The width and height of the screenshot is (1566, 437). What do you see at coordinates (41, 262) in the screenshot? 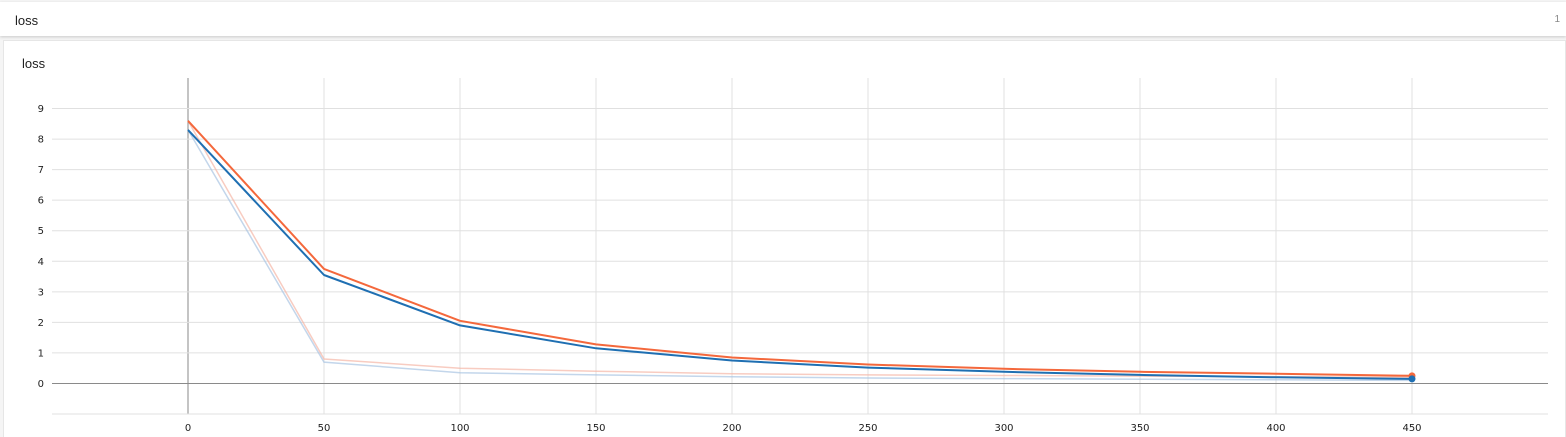
I see `y-tick-label: 4` at bounding box center [41, 262].